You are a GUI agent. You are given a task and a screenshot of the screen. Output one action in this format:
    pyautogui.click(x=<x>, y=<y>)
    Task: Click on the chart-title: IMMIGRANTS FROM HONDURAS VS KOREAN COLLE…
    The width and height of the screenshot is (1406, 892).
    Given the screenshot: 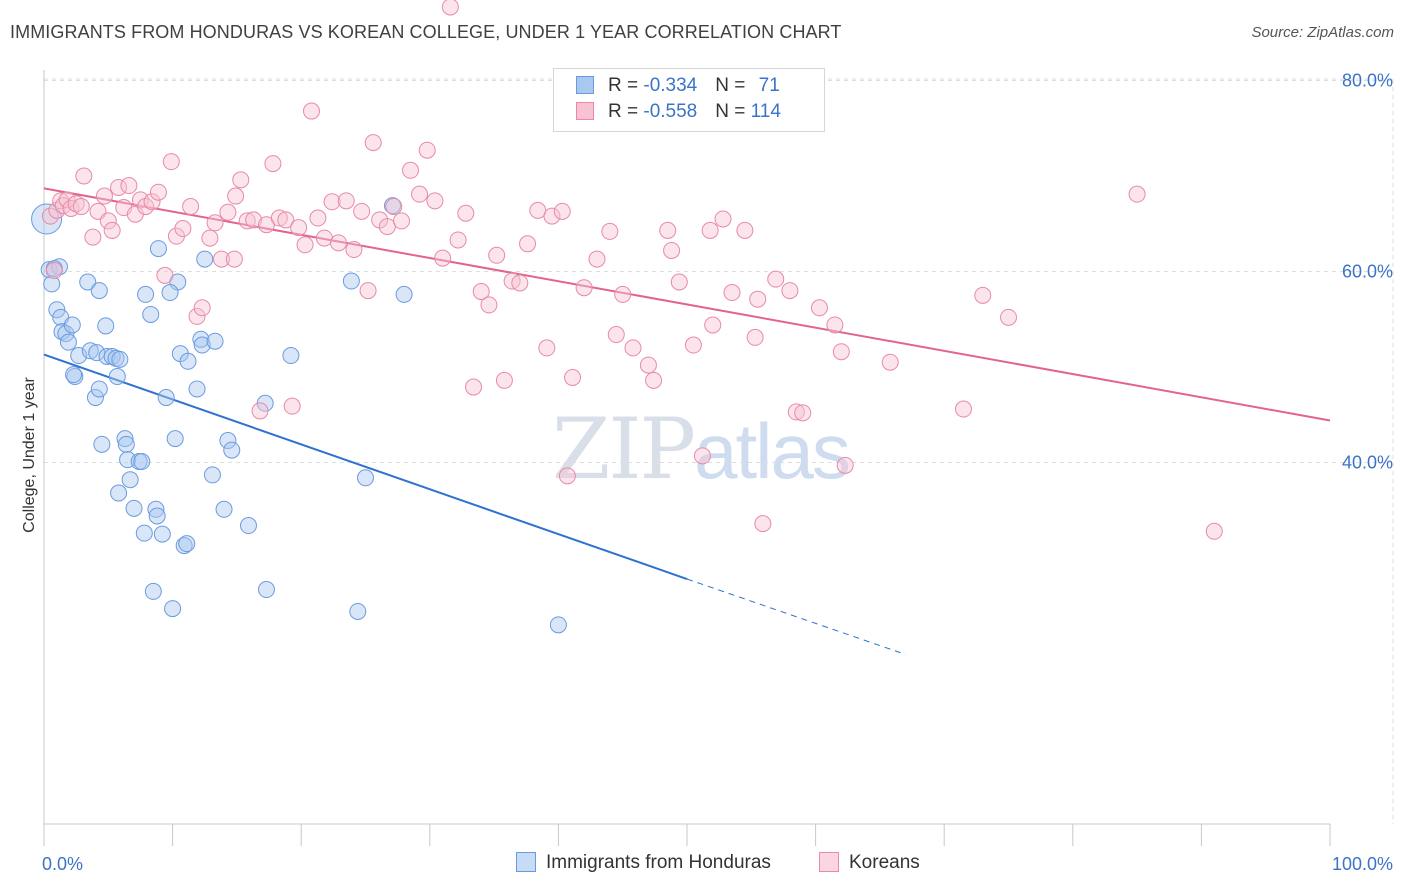 What is the action you would take?
    pyautogui.click(x=426, y=32)
    